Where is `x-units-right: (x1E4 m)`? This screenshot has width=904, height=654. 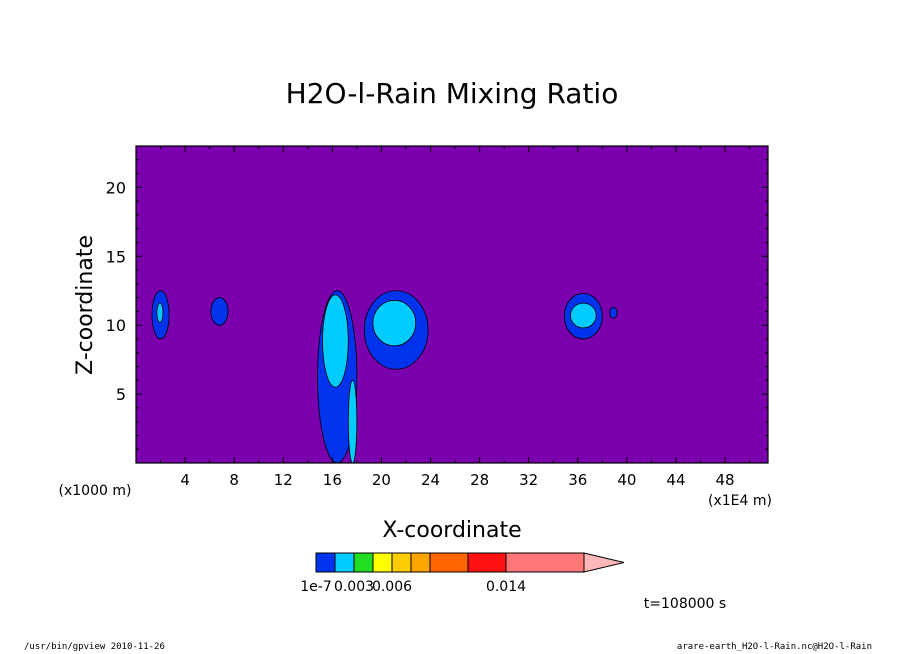
x-units-right: (x1E4 m) is located at coordinates (740, 501).